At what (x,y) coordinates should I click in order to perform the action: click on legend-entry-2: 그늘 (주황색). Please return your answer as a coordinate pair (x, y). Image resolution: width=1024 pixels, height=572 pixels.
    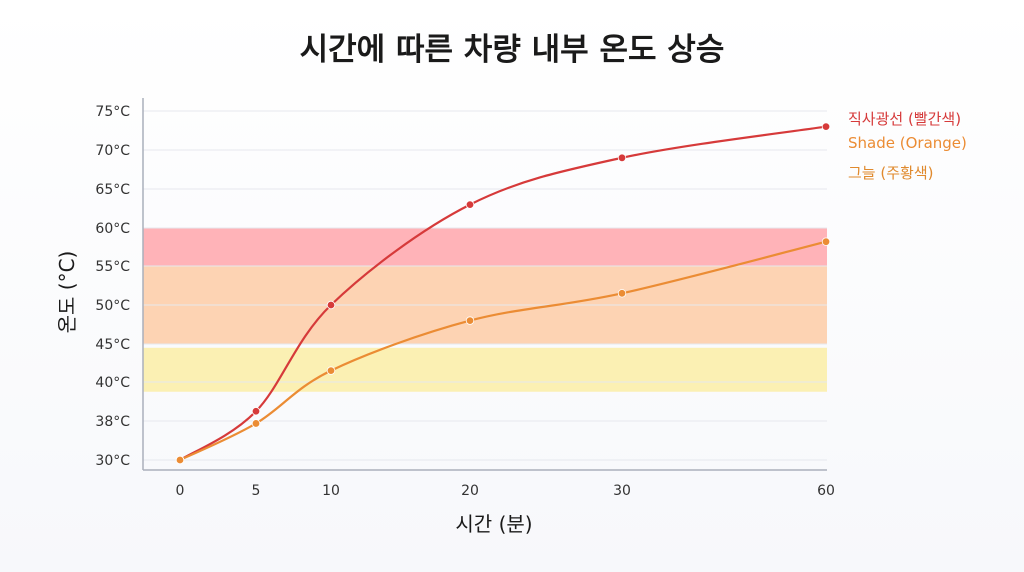
    Looking at the image, I should click on (890, 173).